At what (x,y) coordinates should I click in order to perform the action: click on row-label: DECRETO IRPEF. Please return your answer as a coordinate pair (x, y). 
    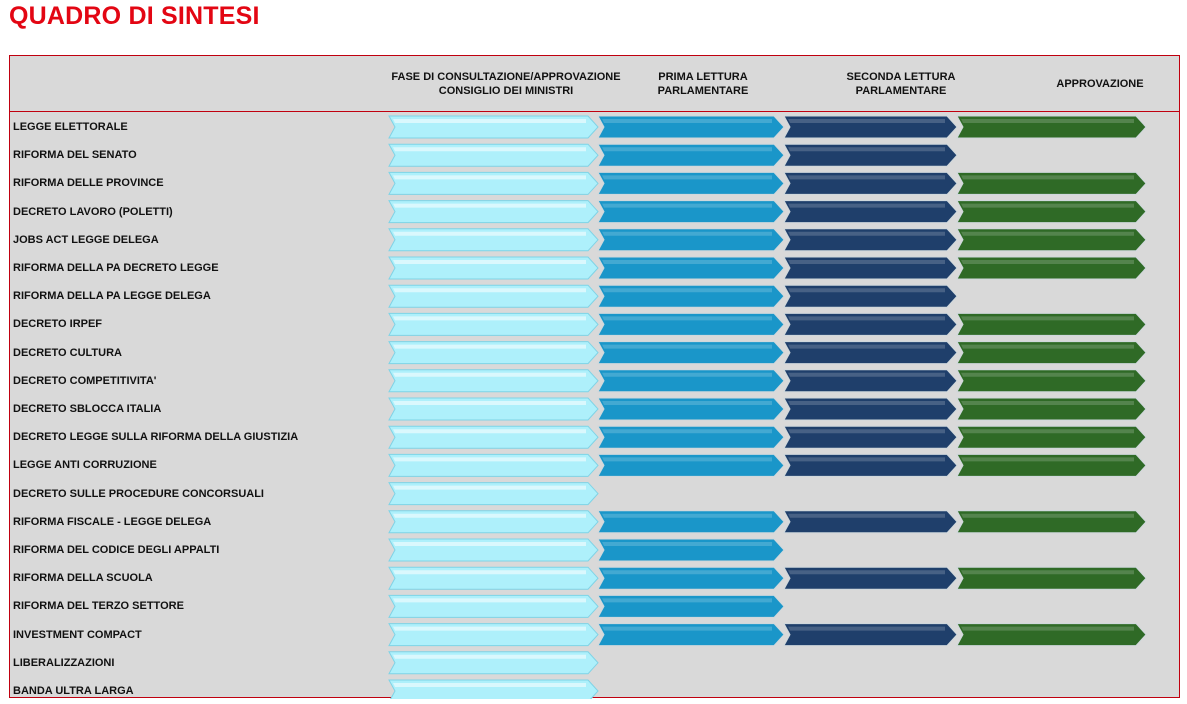
    Looking at the image, I should click on (58, 324).